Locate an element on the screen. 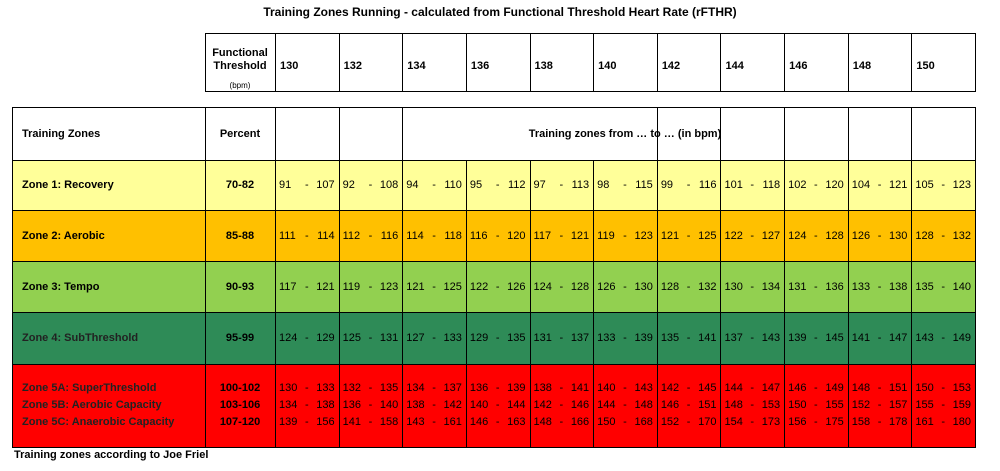 The width and height of the screenshot is (1000, 471). column-header: Percent is located at coordinates (240, 134).